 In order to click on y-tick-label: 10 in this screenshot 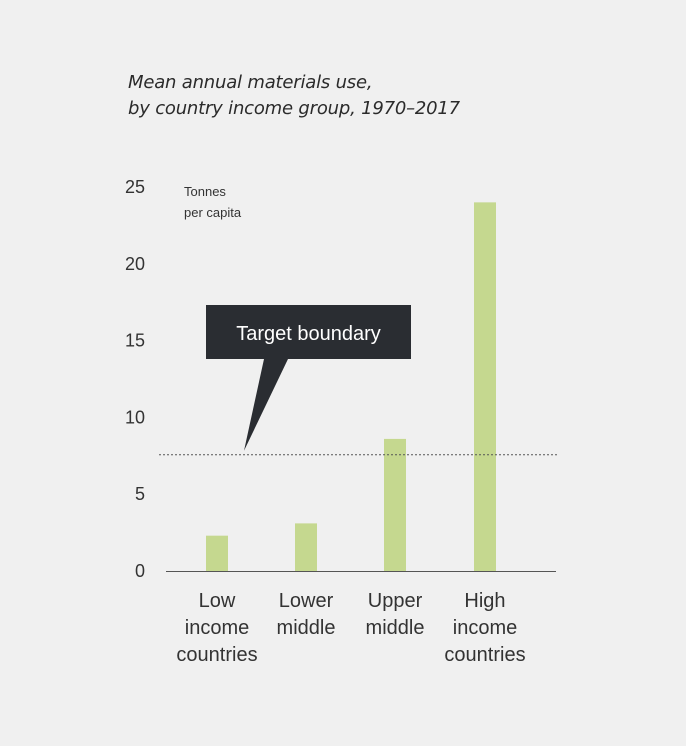, I will do `click(135, 417)`.